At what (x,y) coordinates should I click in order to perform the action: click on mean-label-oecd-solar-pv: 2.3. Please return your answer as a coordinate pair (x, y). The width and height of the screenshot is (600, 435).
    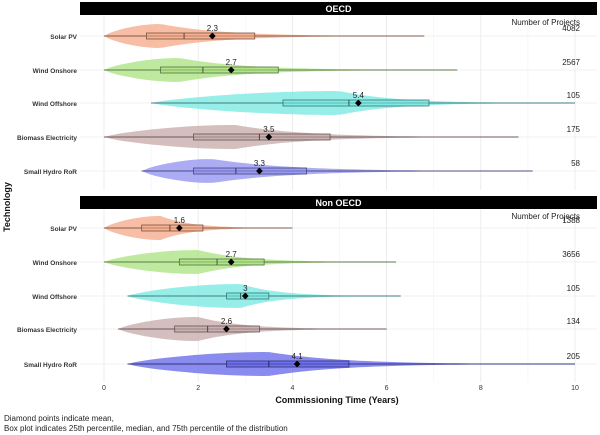
    Looking at the image, I should click on (213, 28).